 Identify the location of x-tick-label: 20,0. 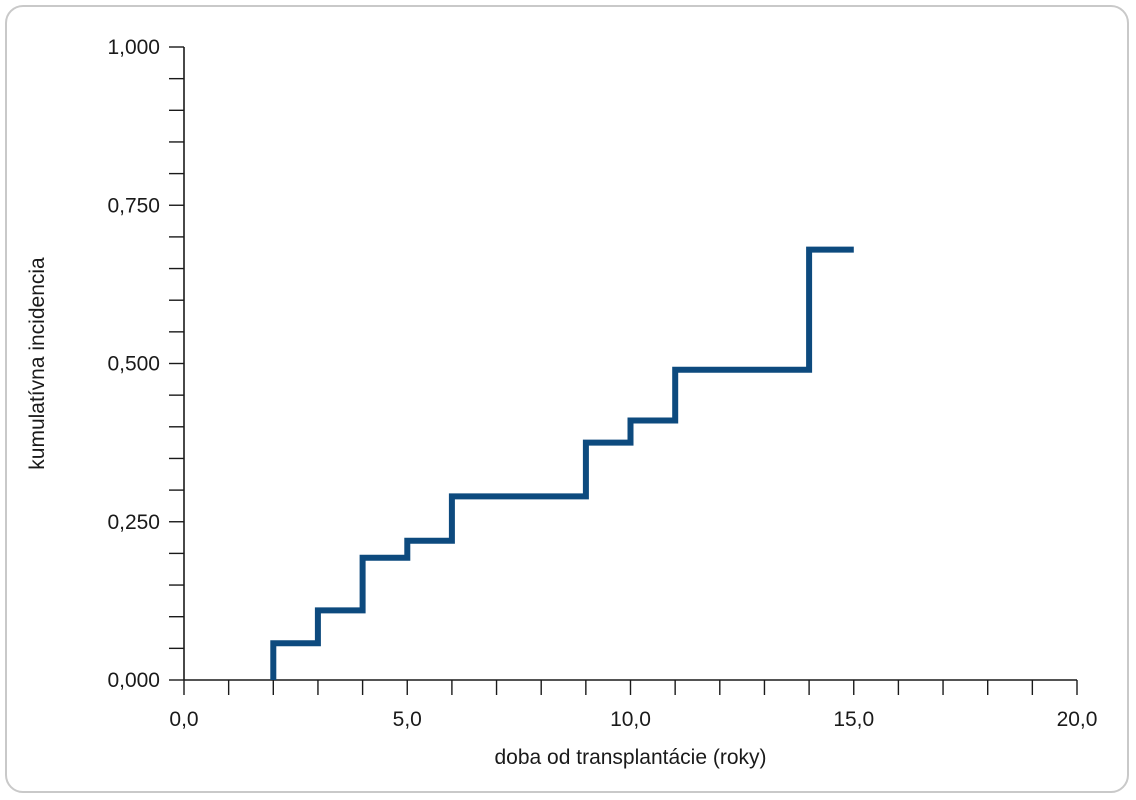
(1077, 719).